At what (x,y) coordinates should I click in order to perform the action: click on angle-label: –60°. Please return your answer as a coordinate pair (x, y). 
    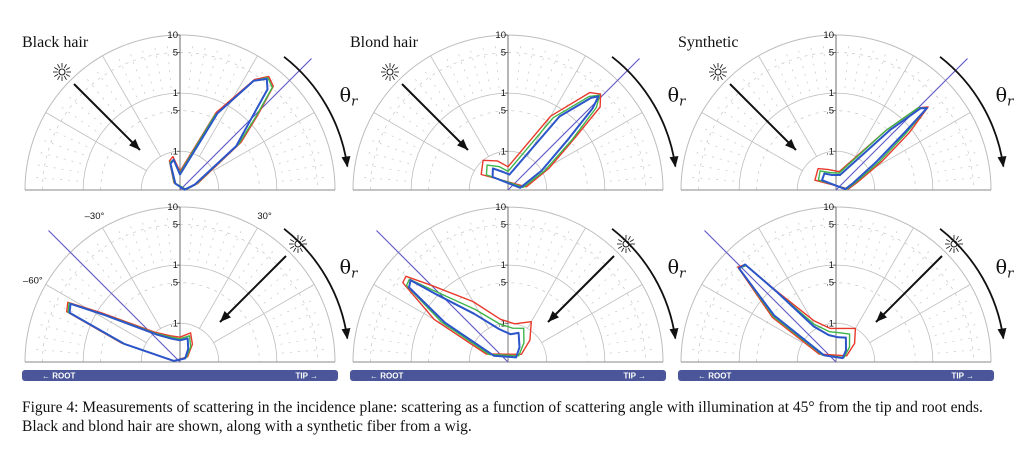
    Looking at the image, I should click on (33, 281).